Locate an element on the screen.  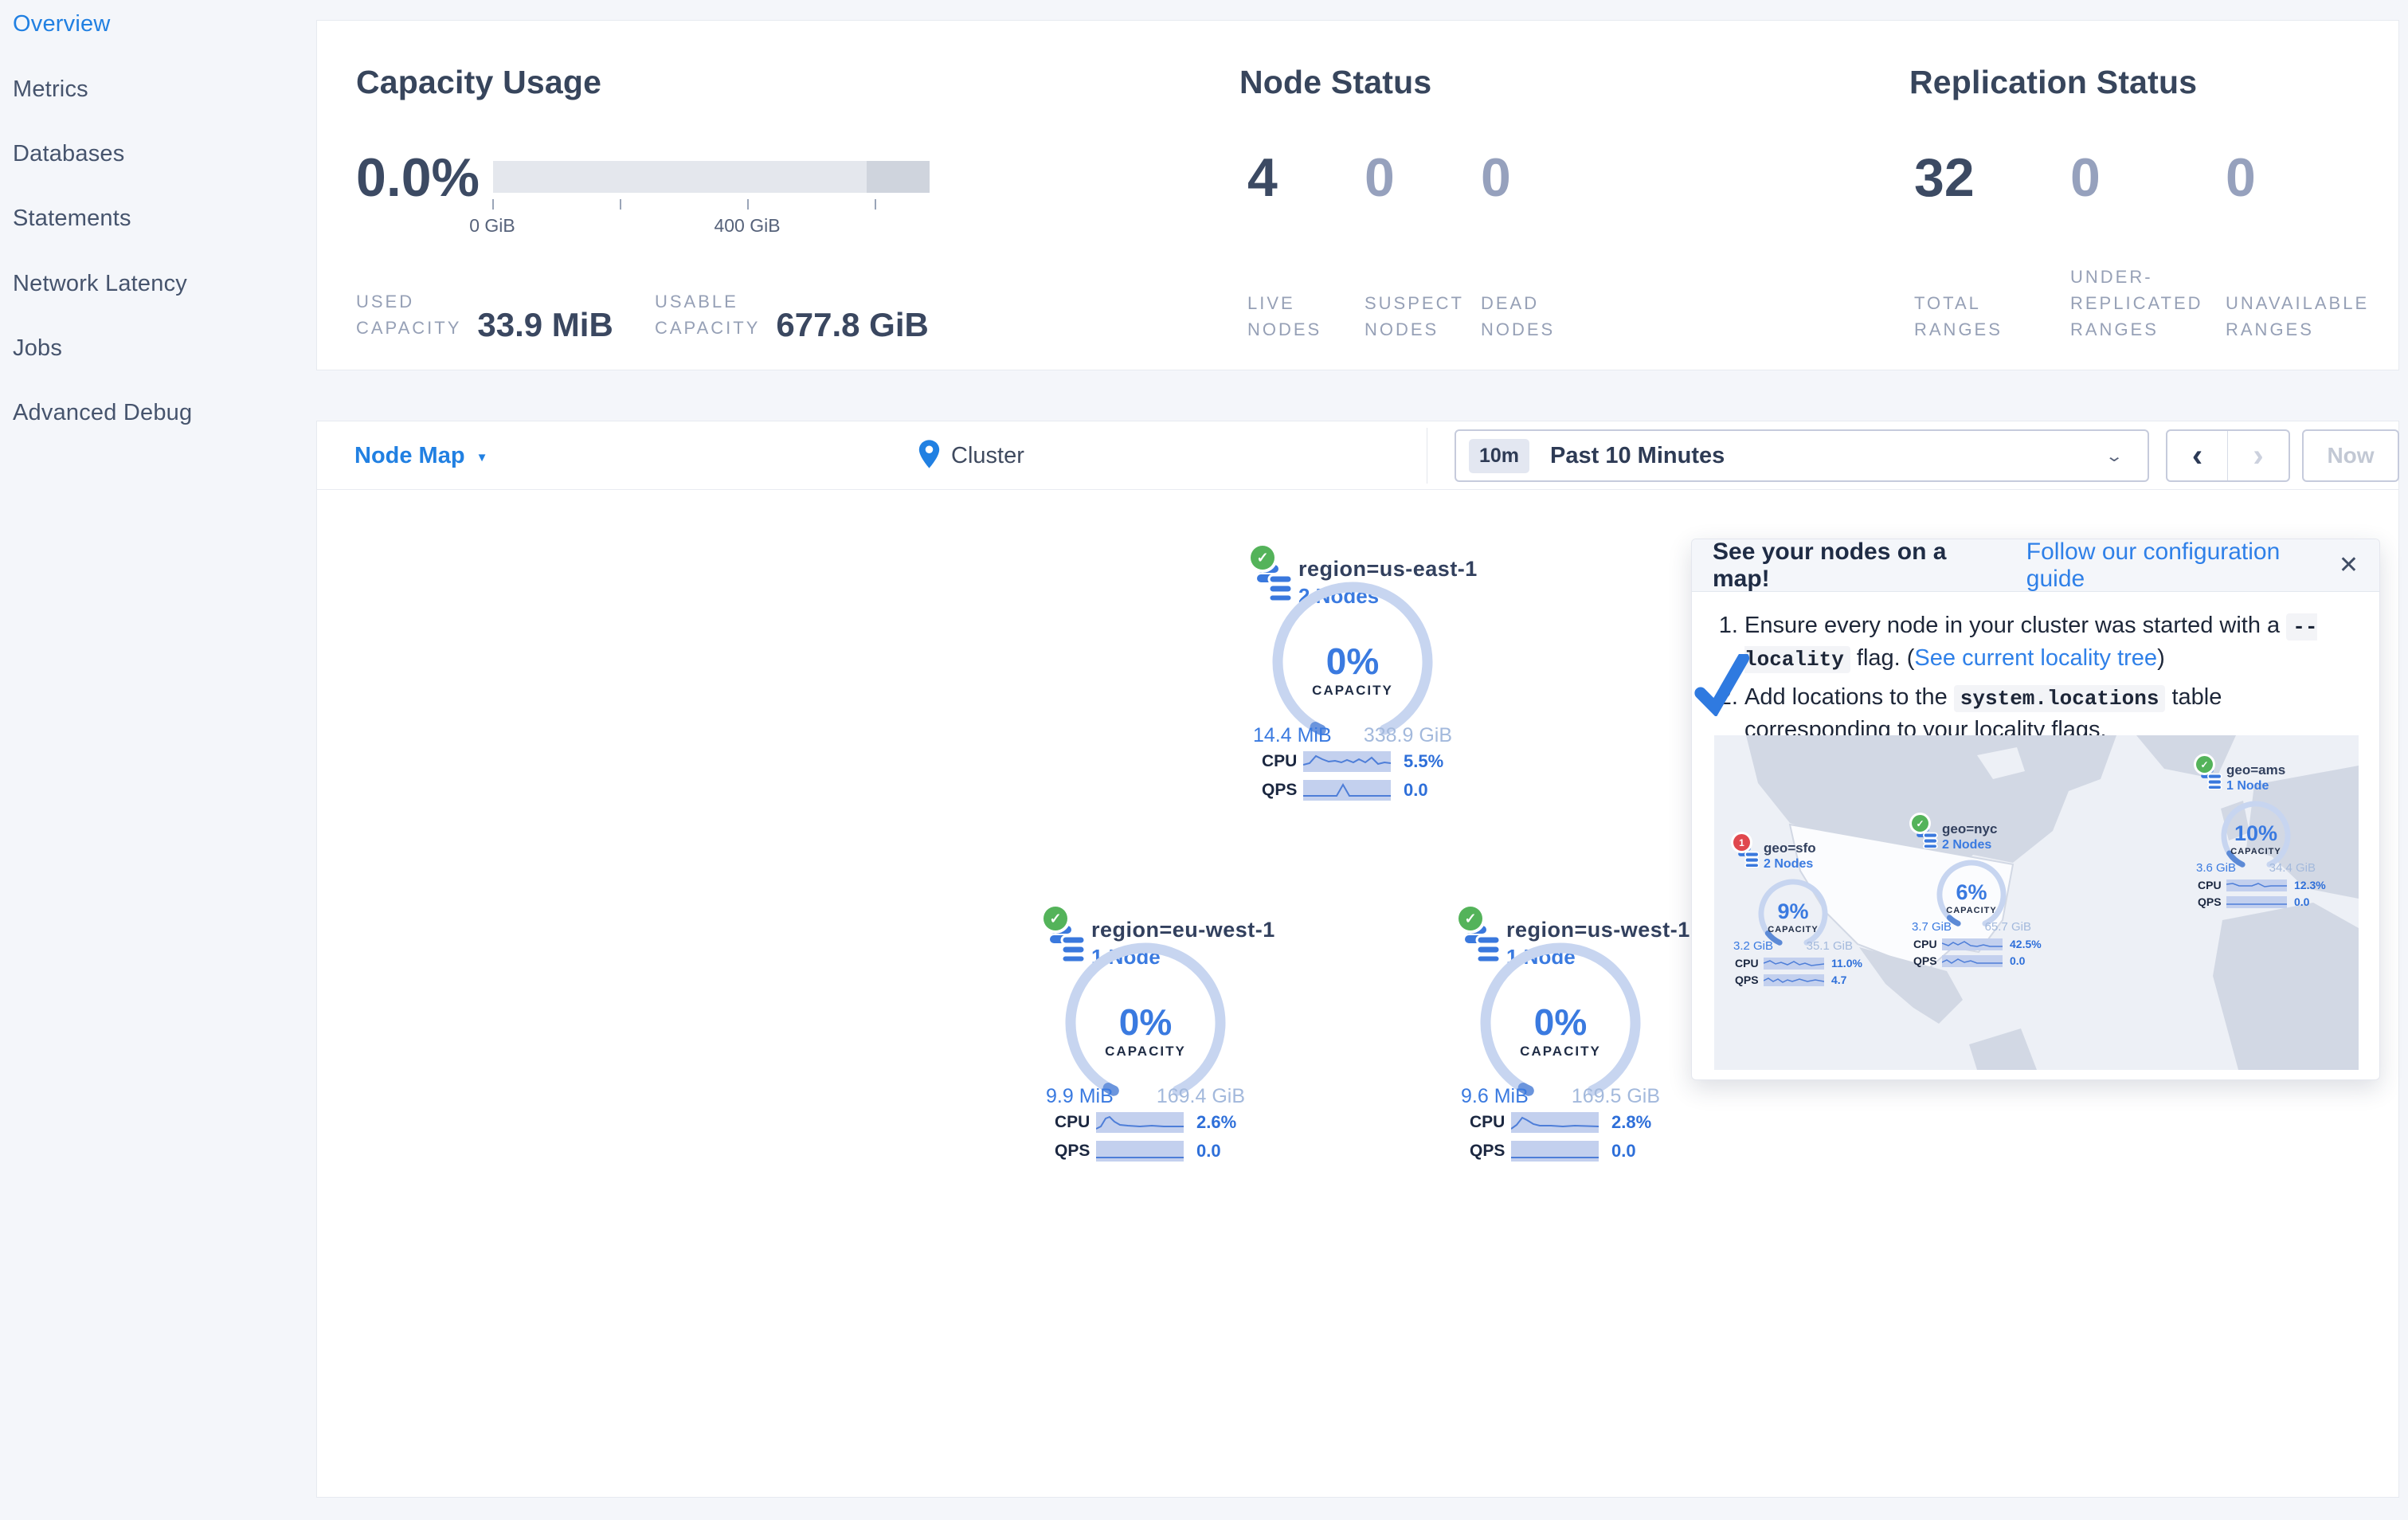
capacity-gauge is located at coordinates (1972, 895).